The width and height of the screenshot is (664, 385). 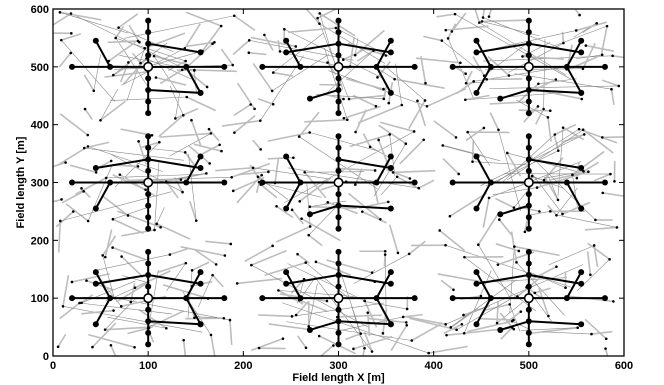 What do you see at coordinates (40, 68) in the screenshot?
I see `y-tick-label: 500` at bounding box center [40, 68].